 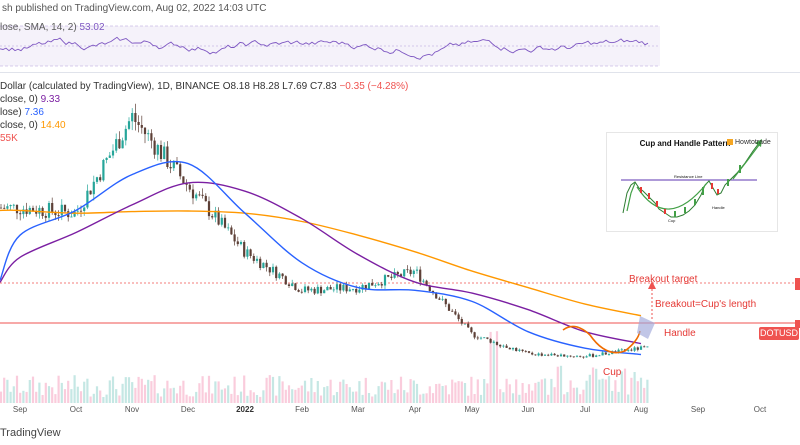 I want to click on inset-diagram, so click(x=691, y=178).